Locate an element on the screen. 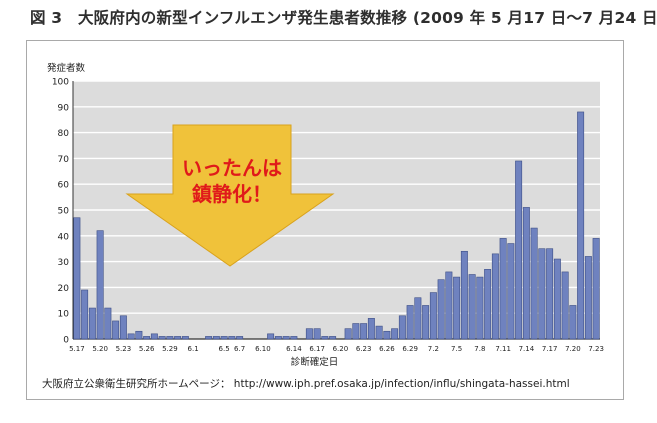 The image size is (657, 423). y-tick-label: 10 is located at coordinates (64, 315).